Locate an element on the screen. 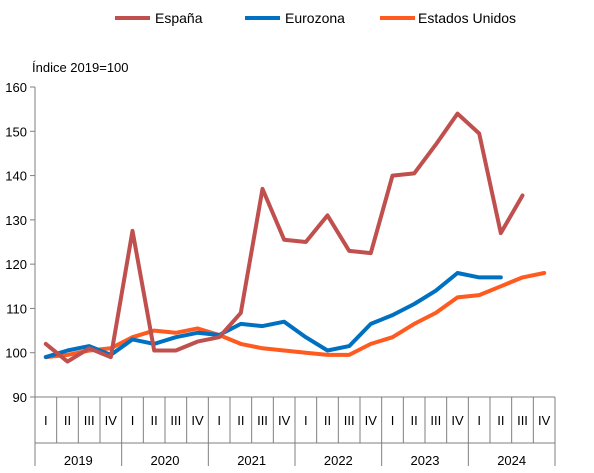  x-year-label: 2023 is located at coordinates (425, 460).